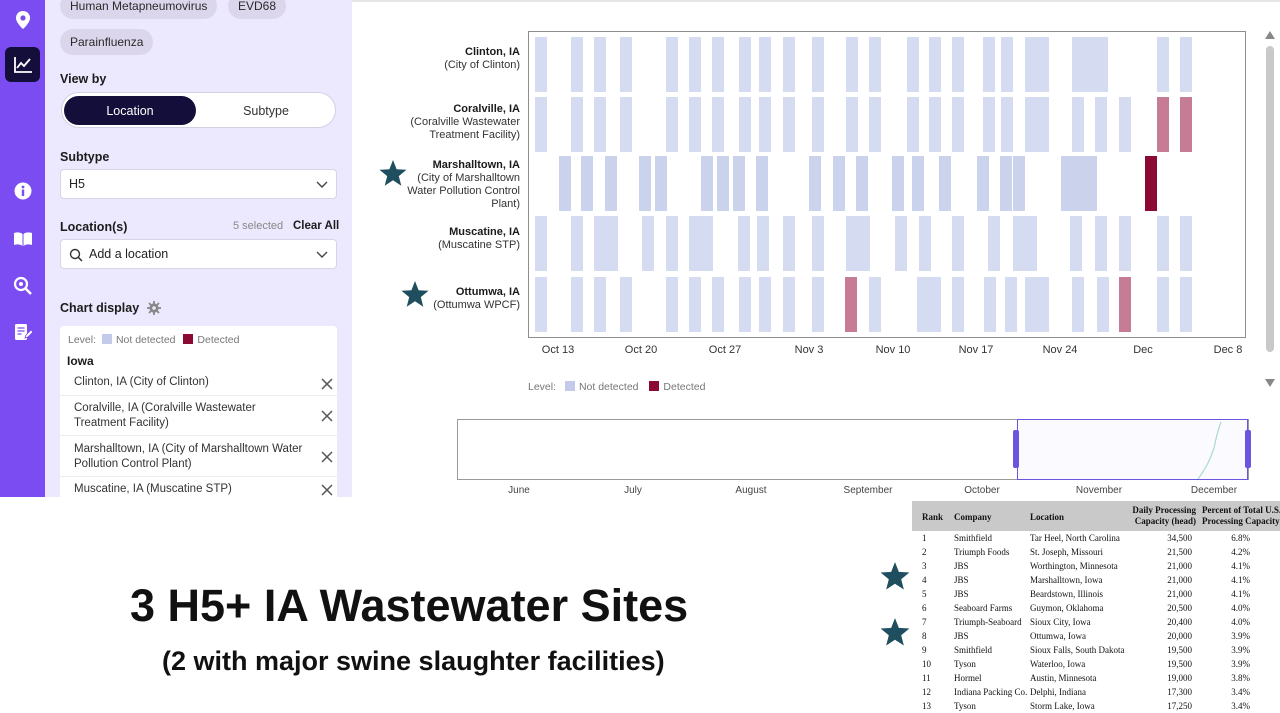 The width and height of the screenshot is (1280, 713). What do you see at coordinates (1248, 449) in the screenshot?
I see `brush-handle-right` at bounding box center [1248, 449].